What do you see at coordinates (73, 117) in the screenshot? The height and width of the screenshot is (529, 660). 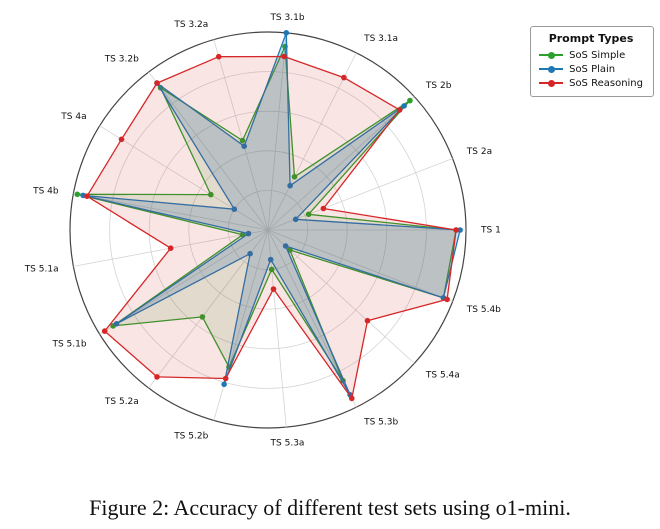 I see `axis-label-ts-4a: TS 4a` at bounding box center [73, 117].